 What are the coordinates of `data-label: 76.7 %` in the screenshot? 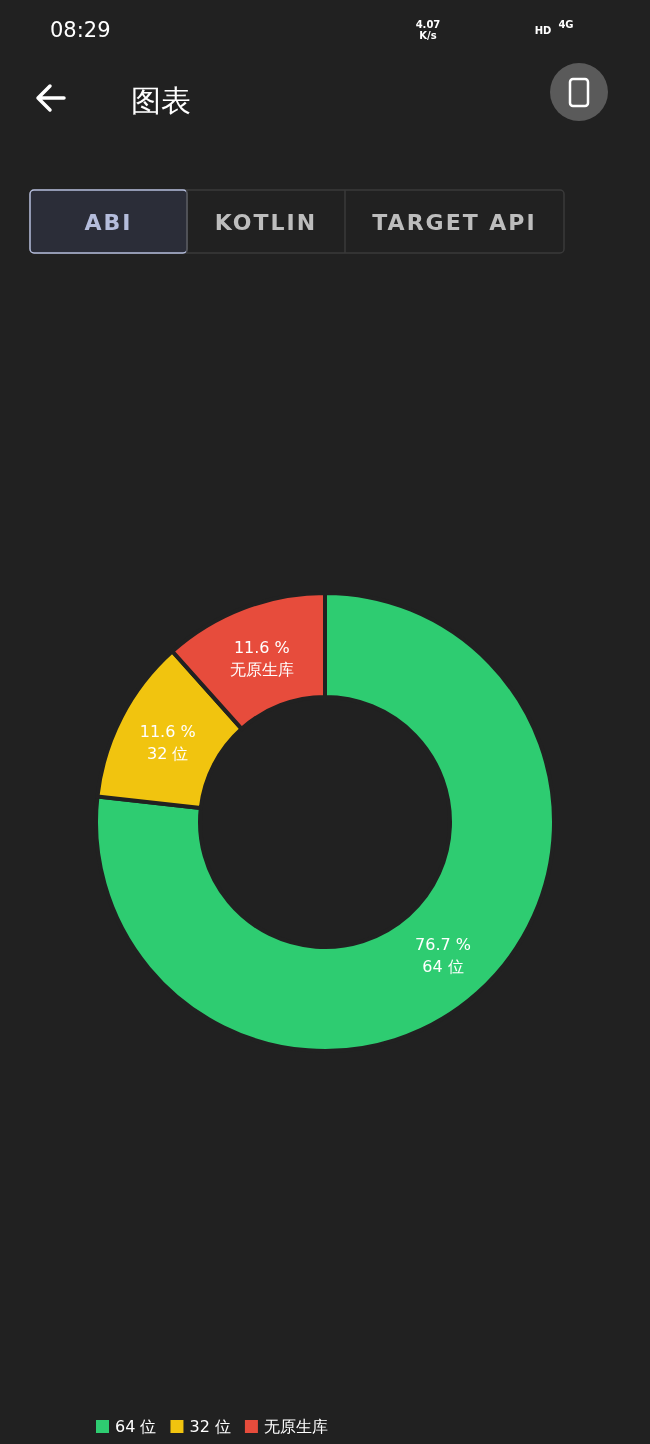 It's located at (443, 944).